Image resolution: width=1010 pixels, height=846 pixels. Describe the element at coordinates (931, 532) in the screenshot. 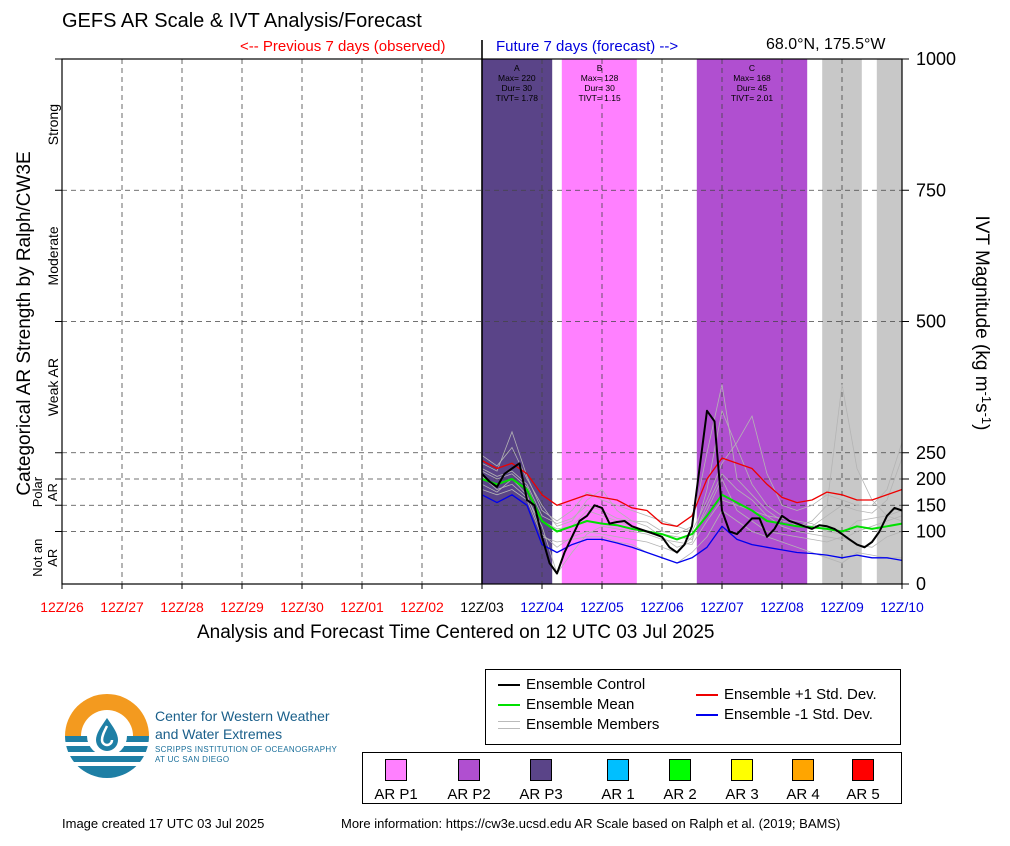

I see `y-tick-label: 100` at that location.